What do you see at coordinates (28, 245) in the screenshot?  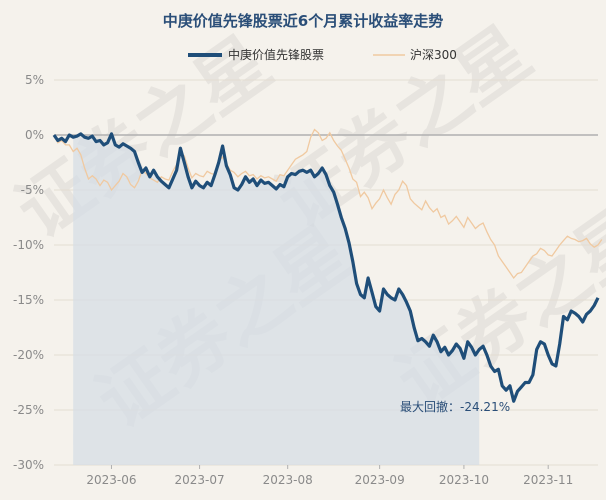 I see `y-tick-label: -10%` at bounding box center [28, 245].